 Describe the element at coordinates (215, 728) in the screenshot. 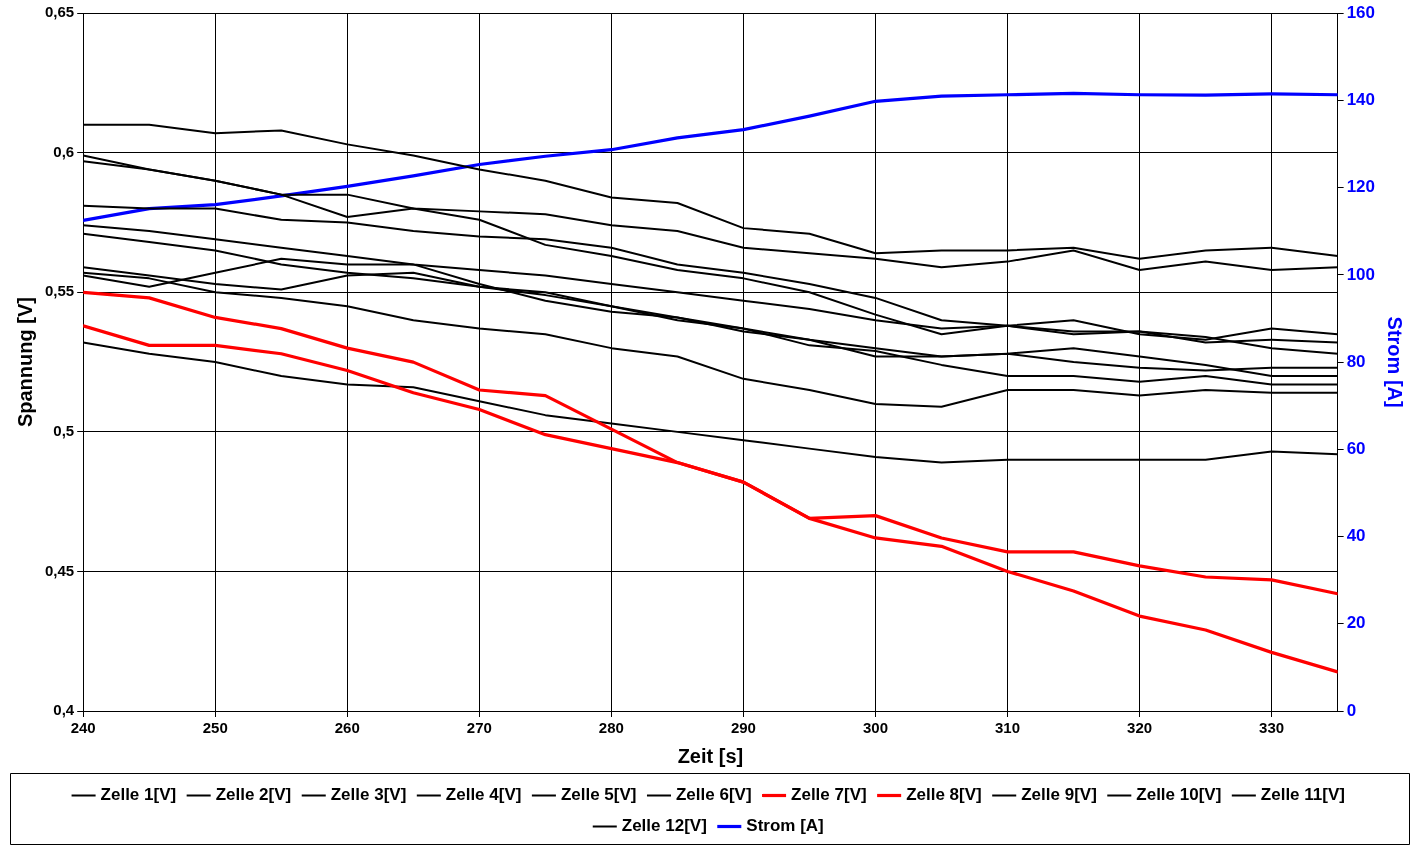

I see `x-tick-label: 250` at that location.